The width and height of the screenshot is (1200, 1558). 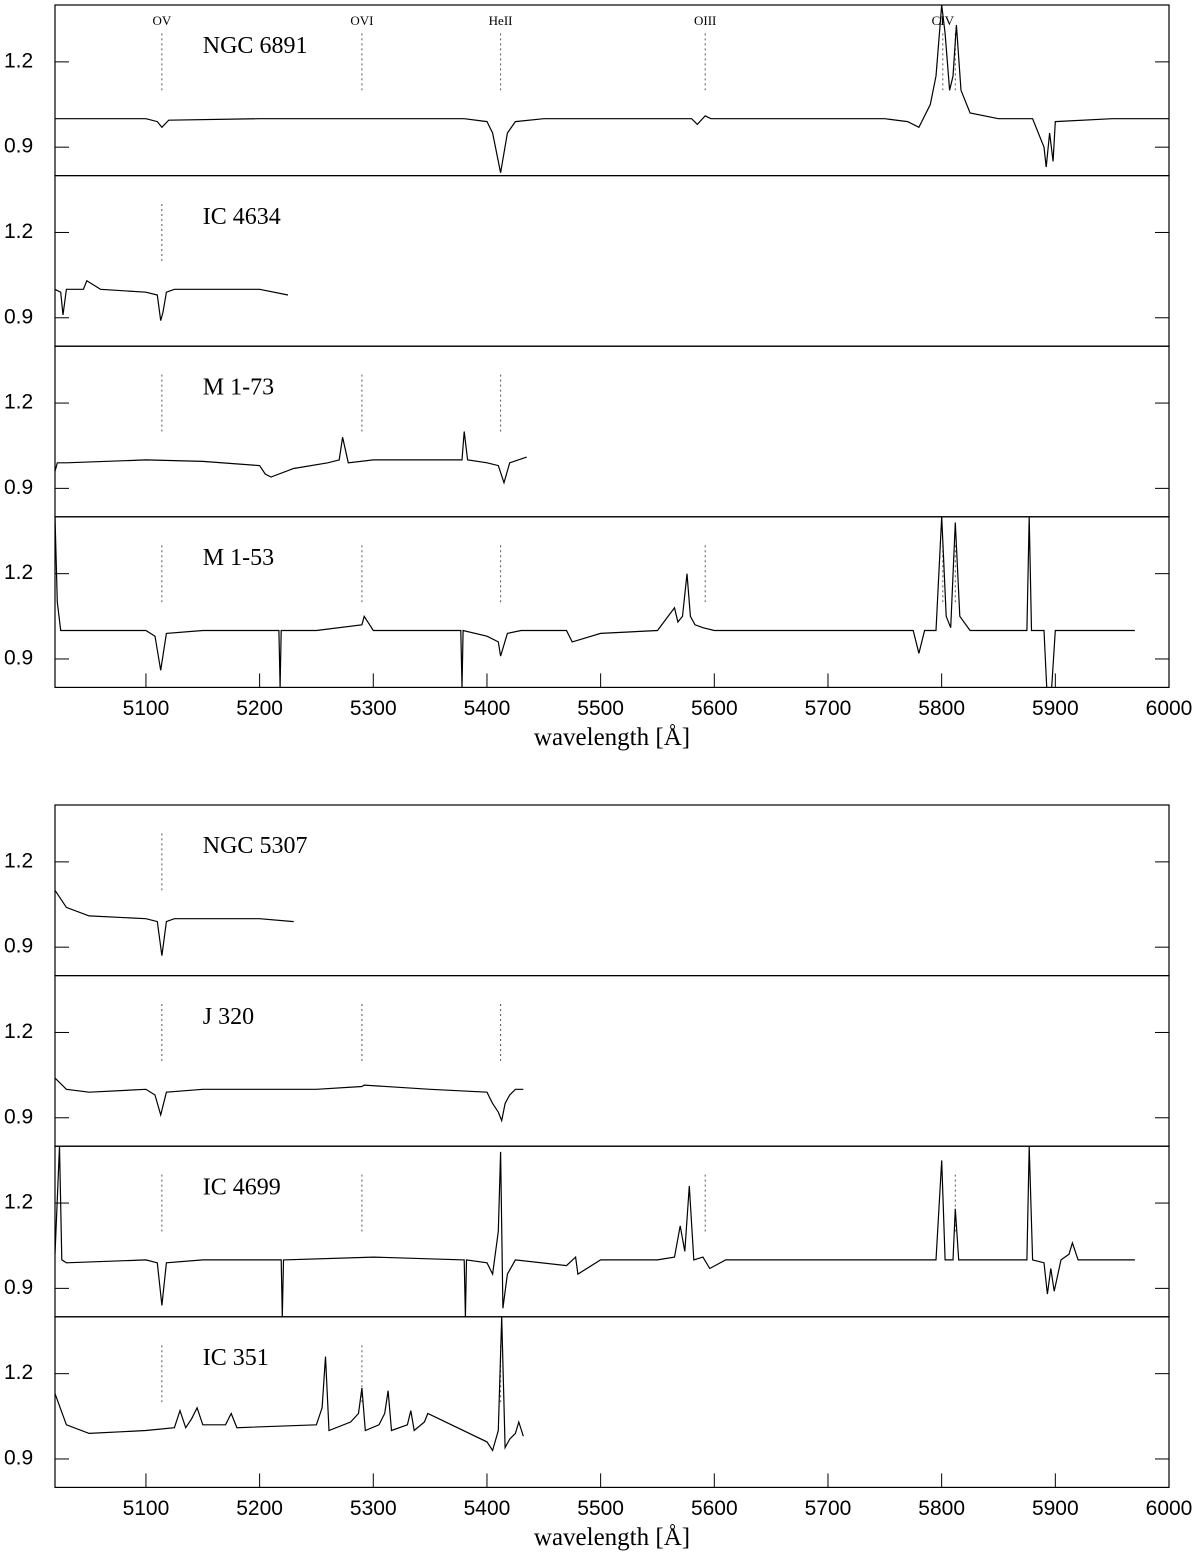 What do you see at coordinates (255, 846) in the screenshot?
I see `object-name: NGC 5307` at bounding box center [255, 846].